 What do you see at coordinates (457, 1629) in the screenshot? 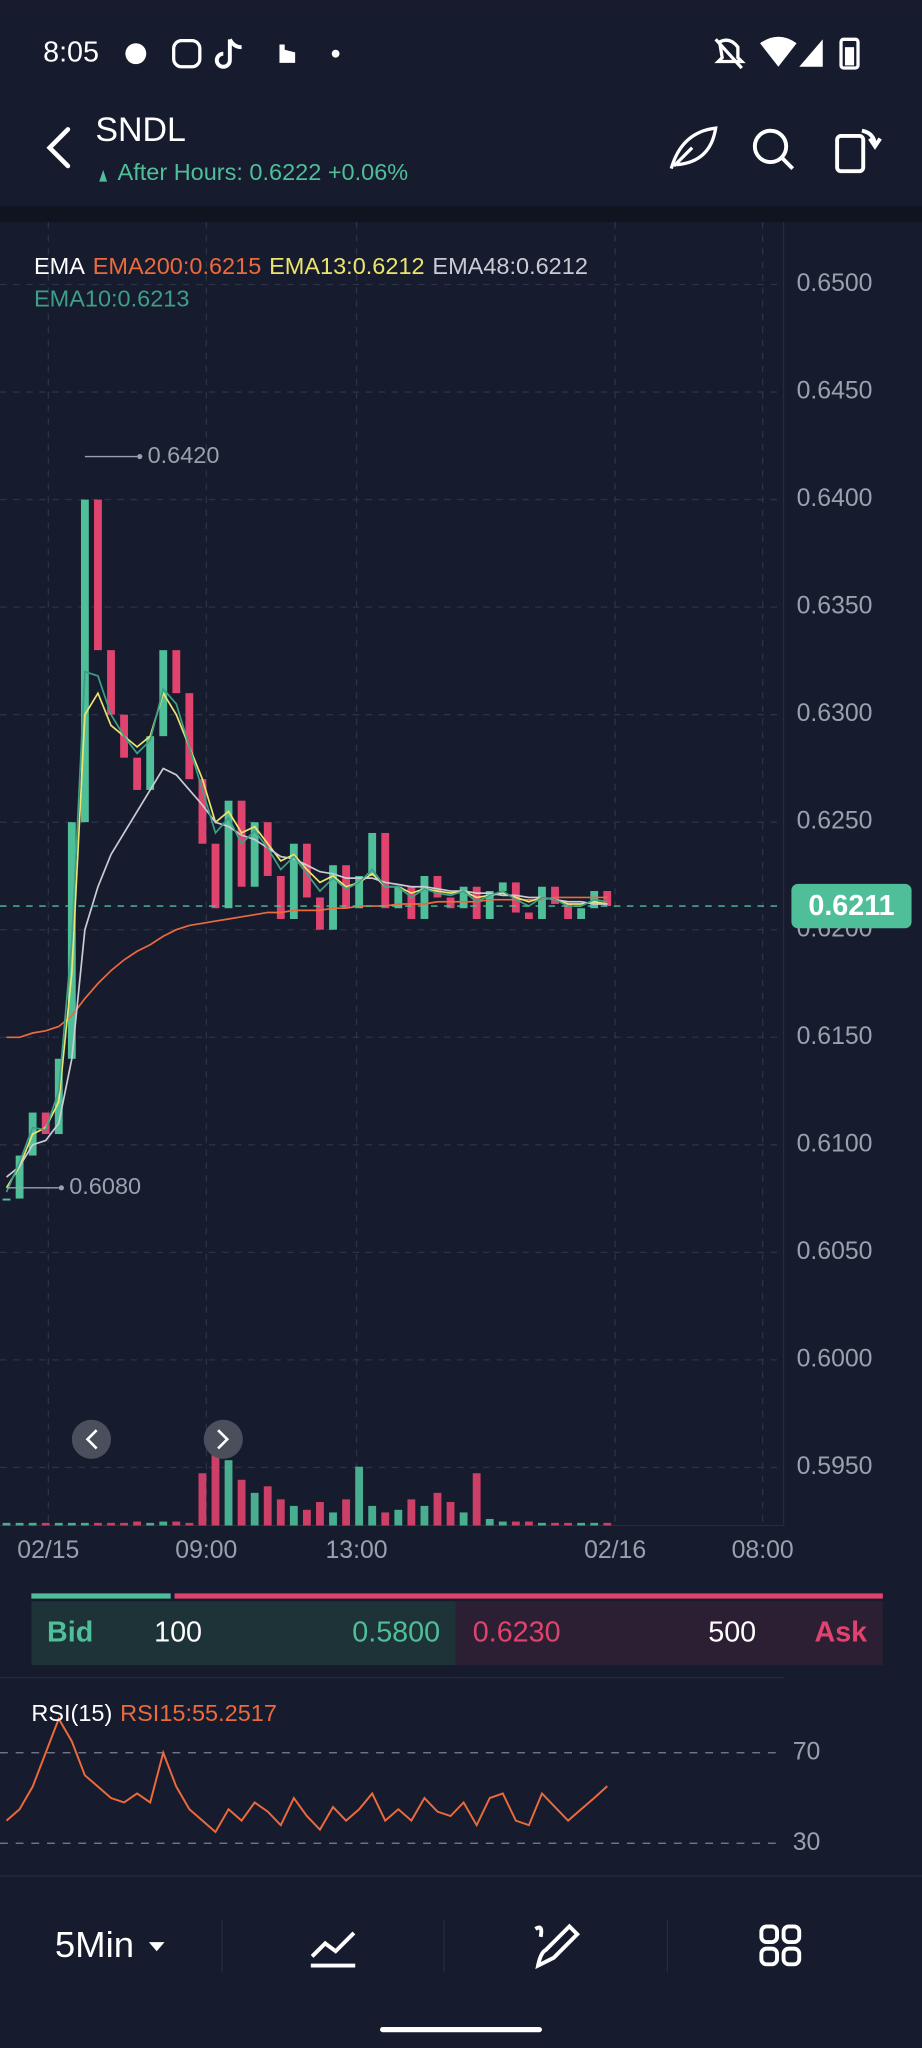
I see `order-book: Bid 100 0.5800 0.6230 500 Ask` at bounding box center [457, 1629].